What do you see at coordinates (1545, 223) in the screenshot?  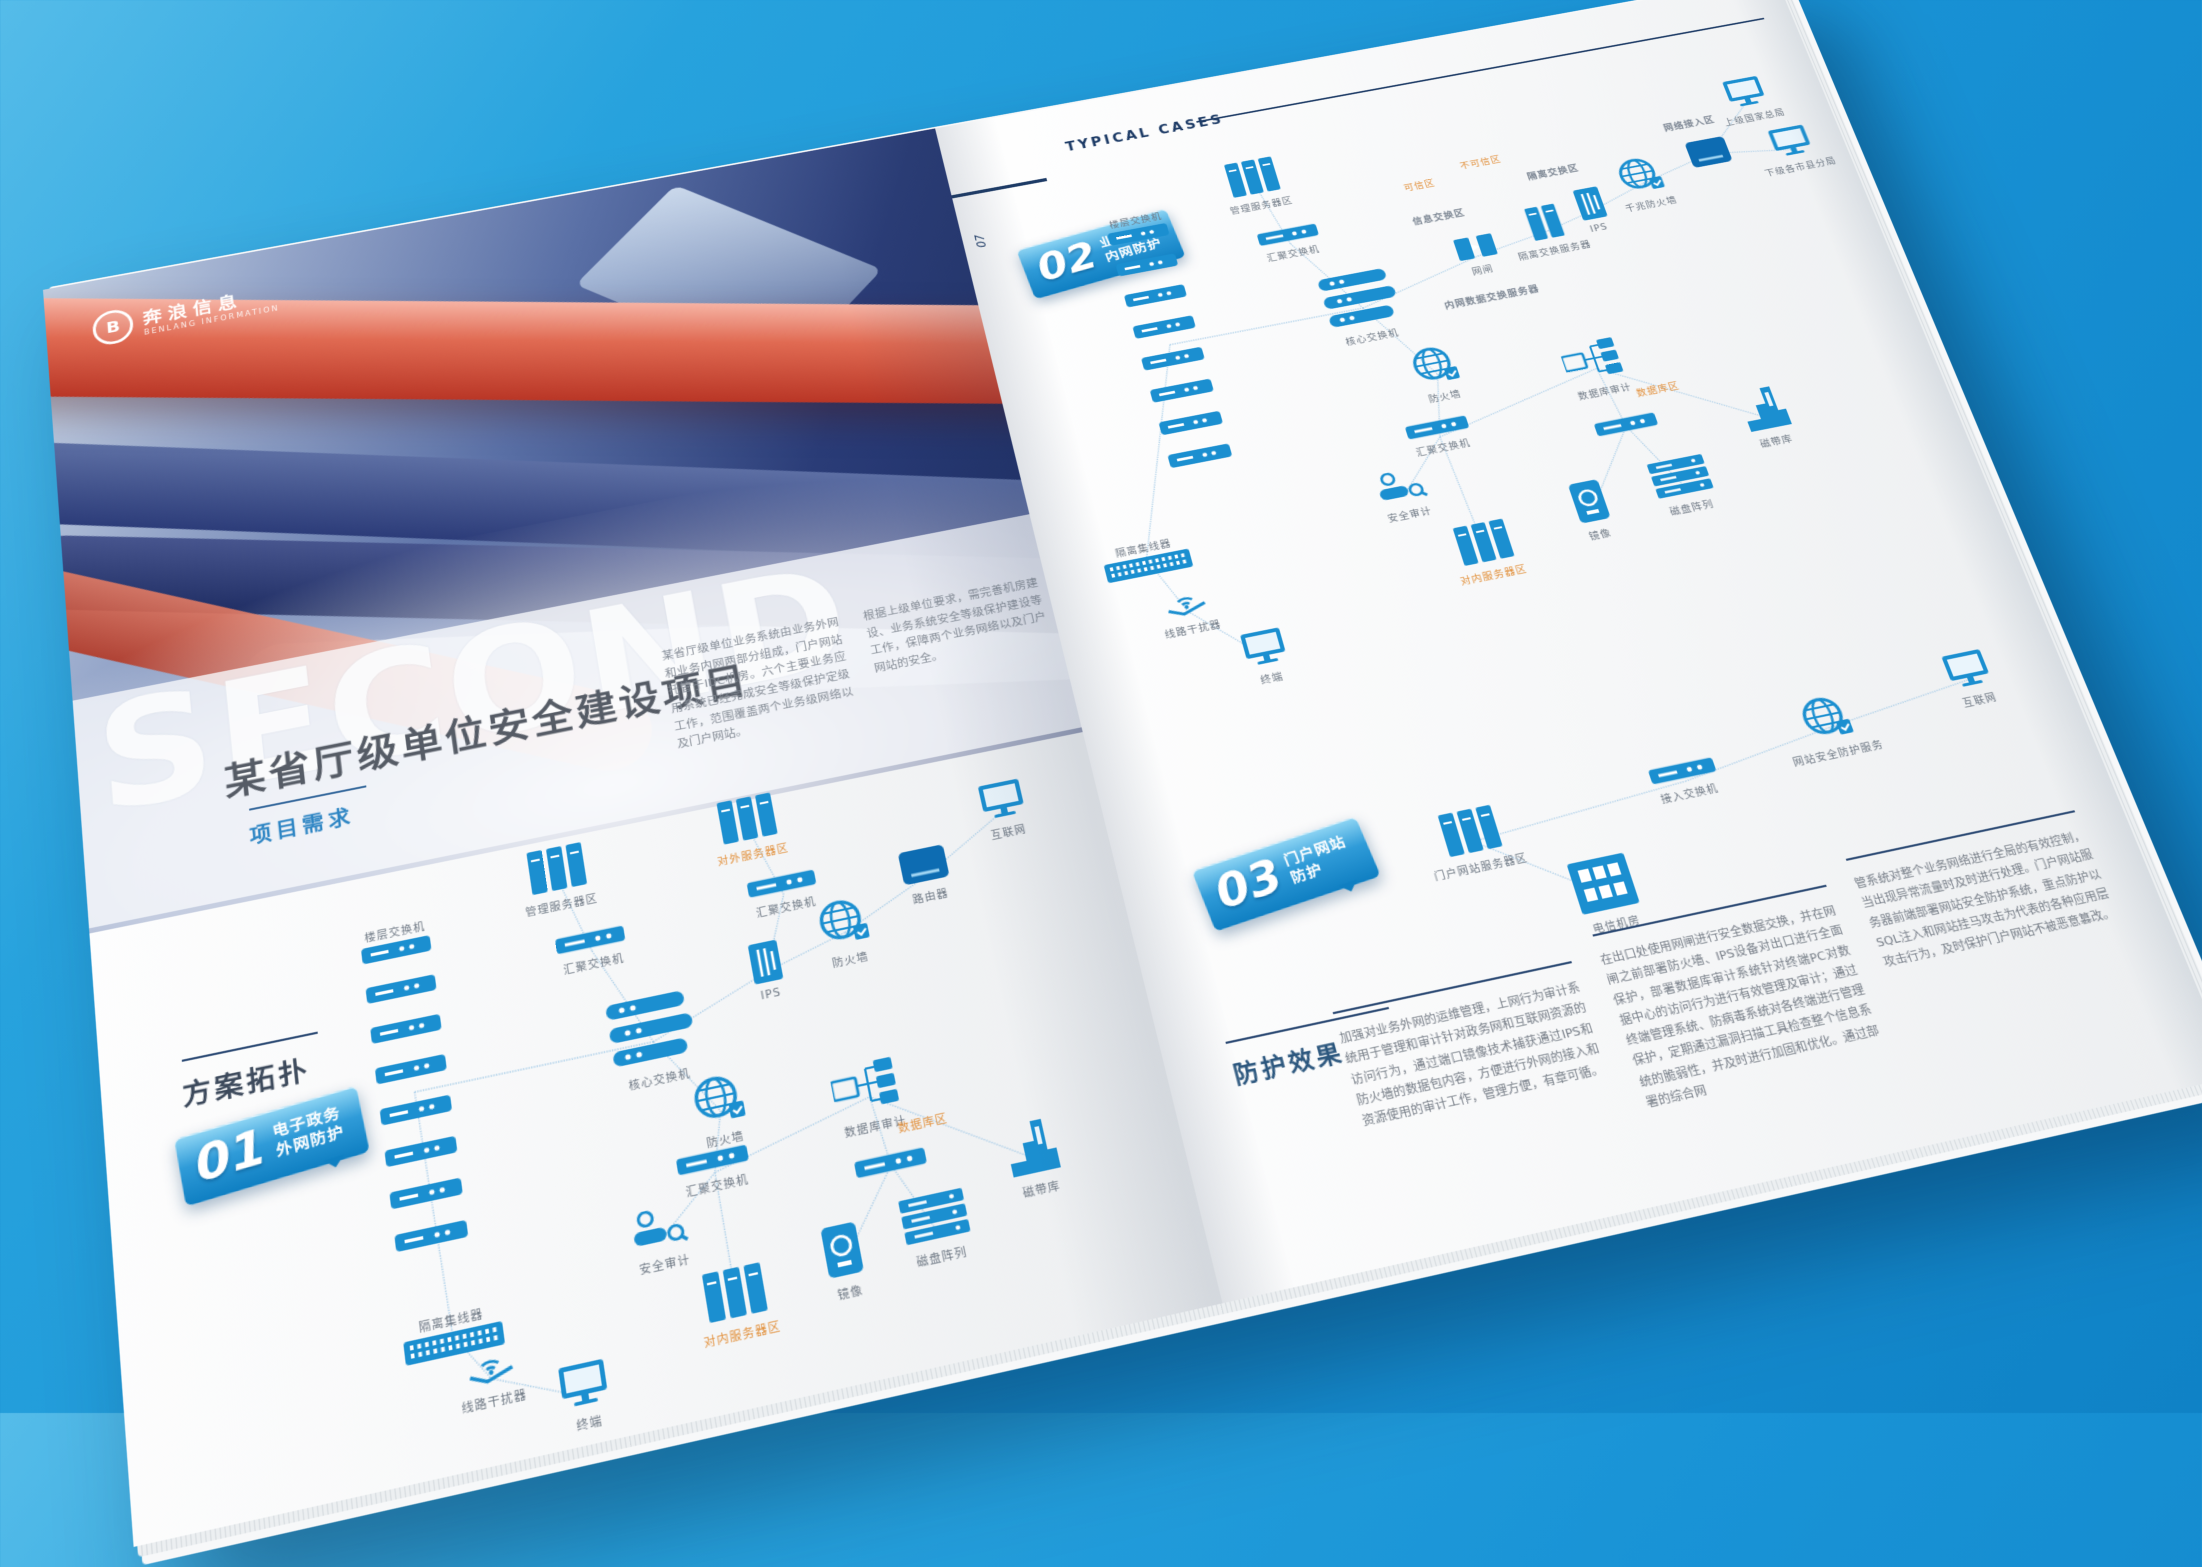 I see `rack1-icon` at bounding box center [1545, 223].